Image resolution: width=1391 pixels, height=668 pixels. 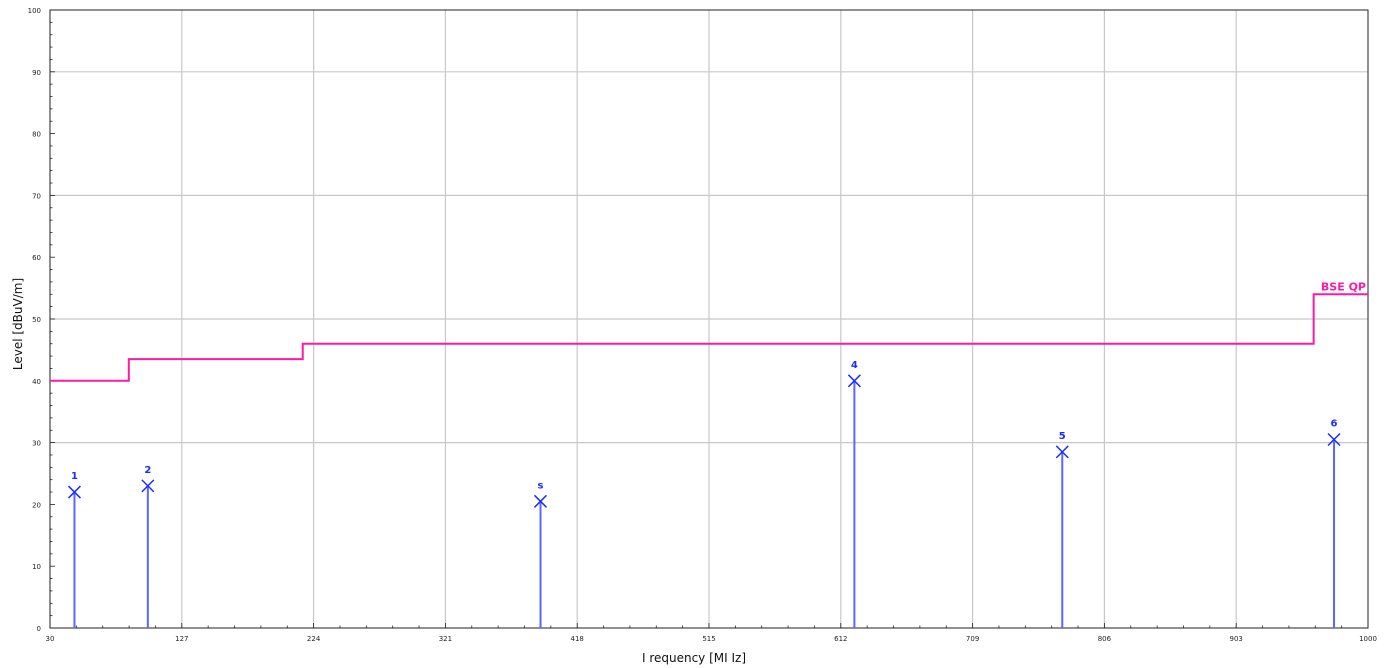 I want to click on marker-label: 4, so click(x=854, y=365).